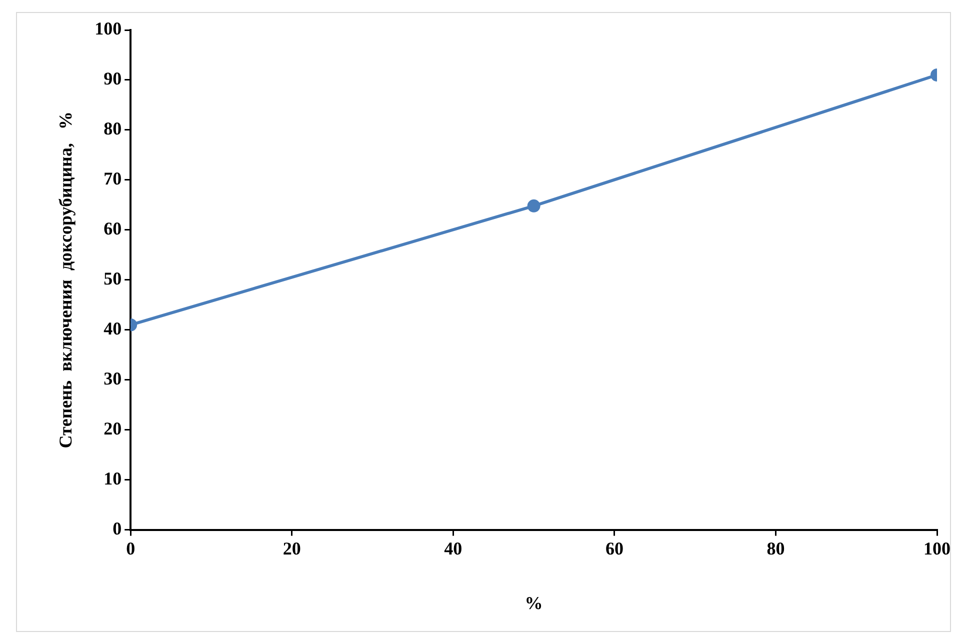 The width and height of the screenshot is (957, 637). What do you see at coordinates (291, 548) in the screenshot?
I see `x-tick-label: 20` at bounding box center [291, 548].